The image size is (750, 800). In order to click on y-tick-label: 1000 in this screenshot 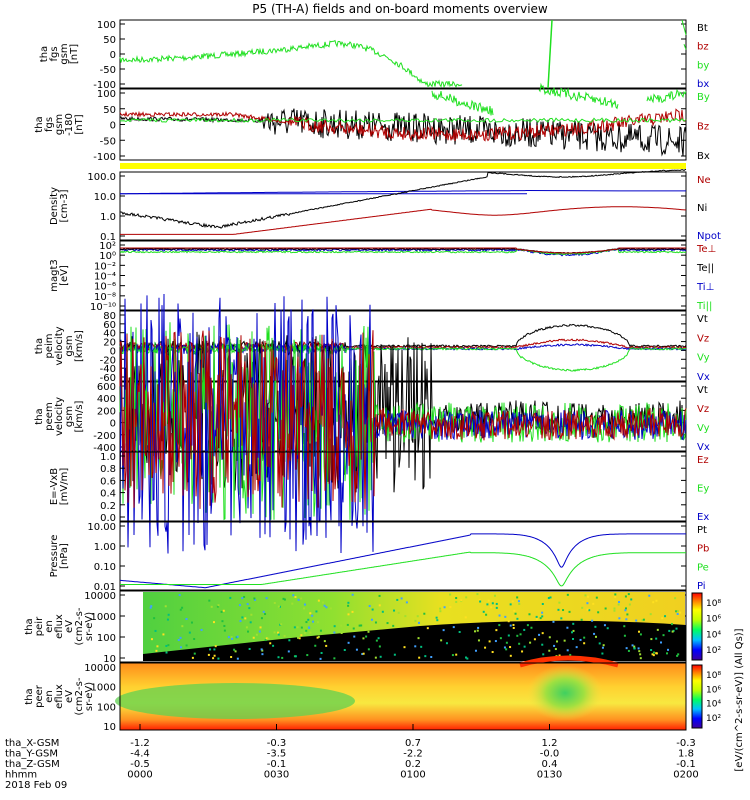, I will do `click(103, 688)`.